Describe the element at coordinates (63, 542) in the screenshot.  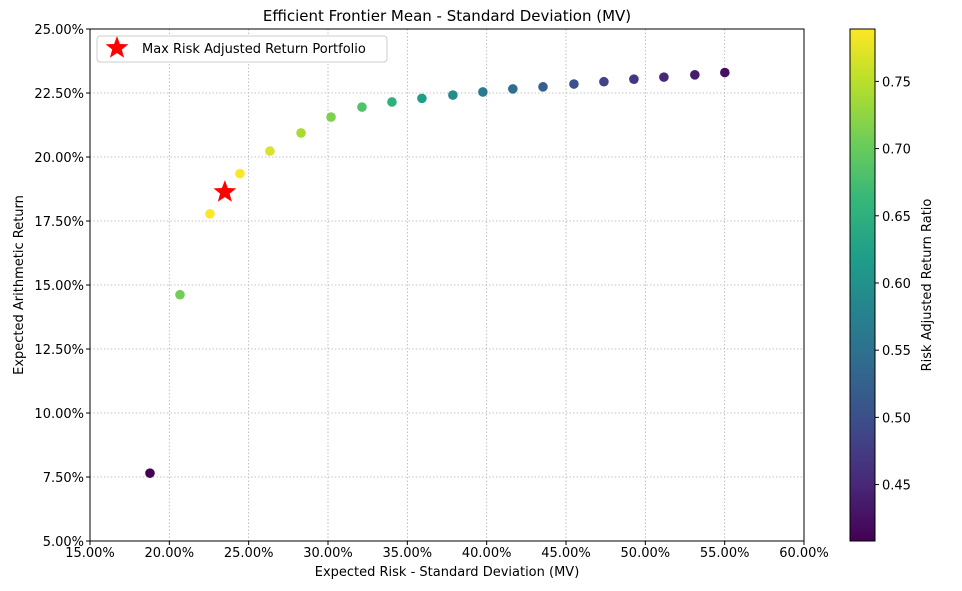
I see `y-tick-label: 5.00%` at that location.